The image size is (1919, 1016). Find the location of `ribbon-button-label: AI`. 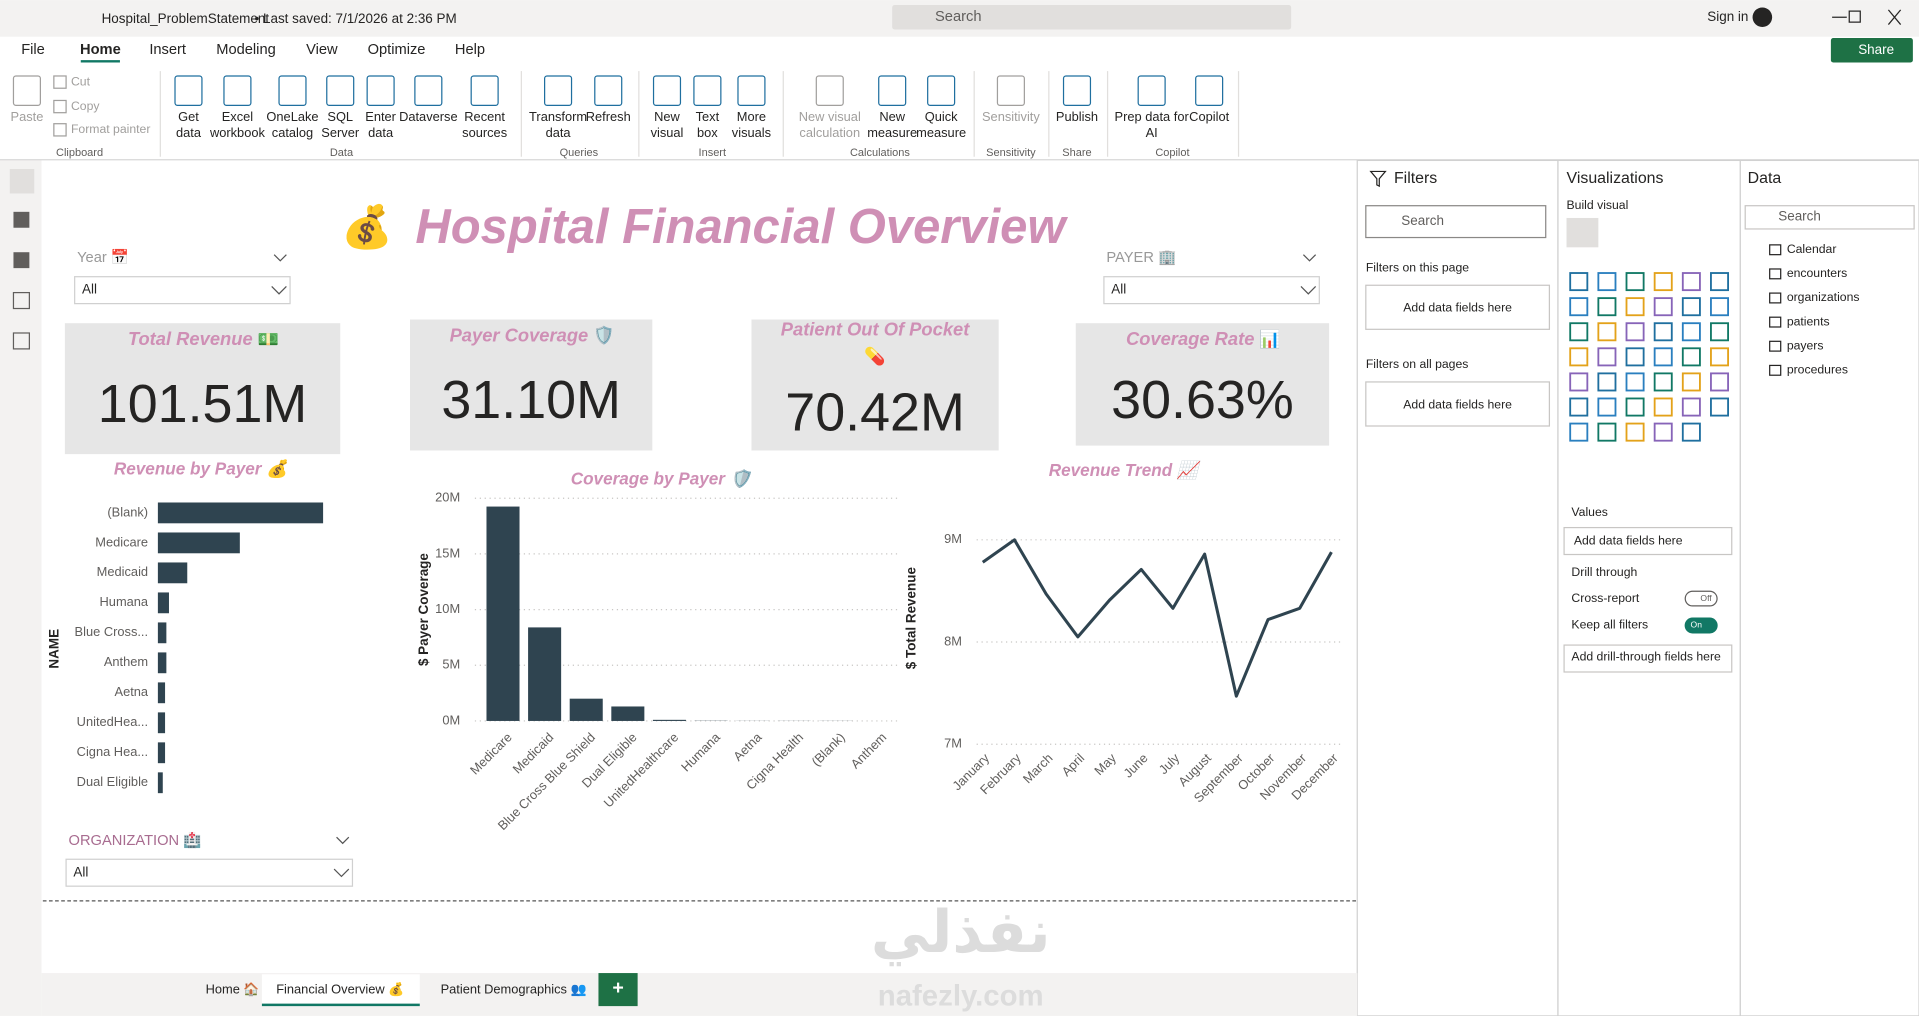

ribbon-button-label: AI is located at coordinates (1152, 132).